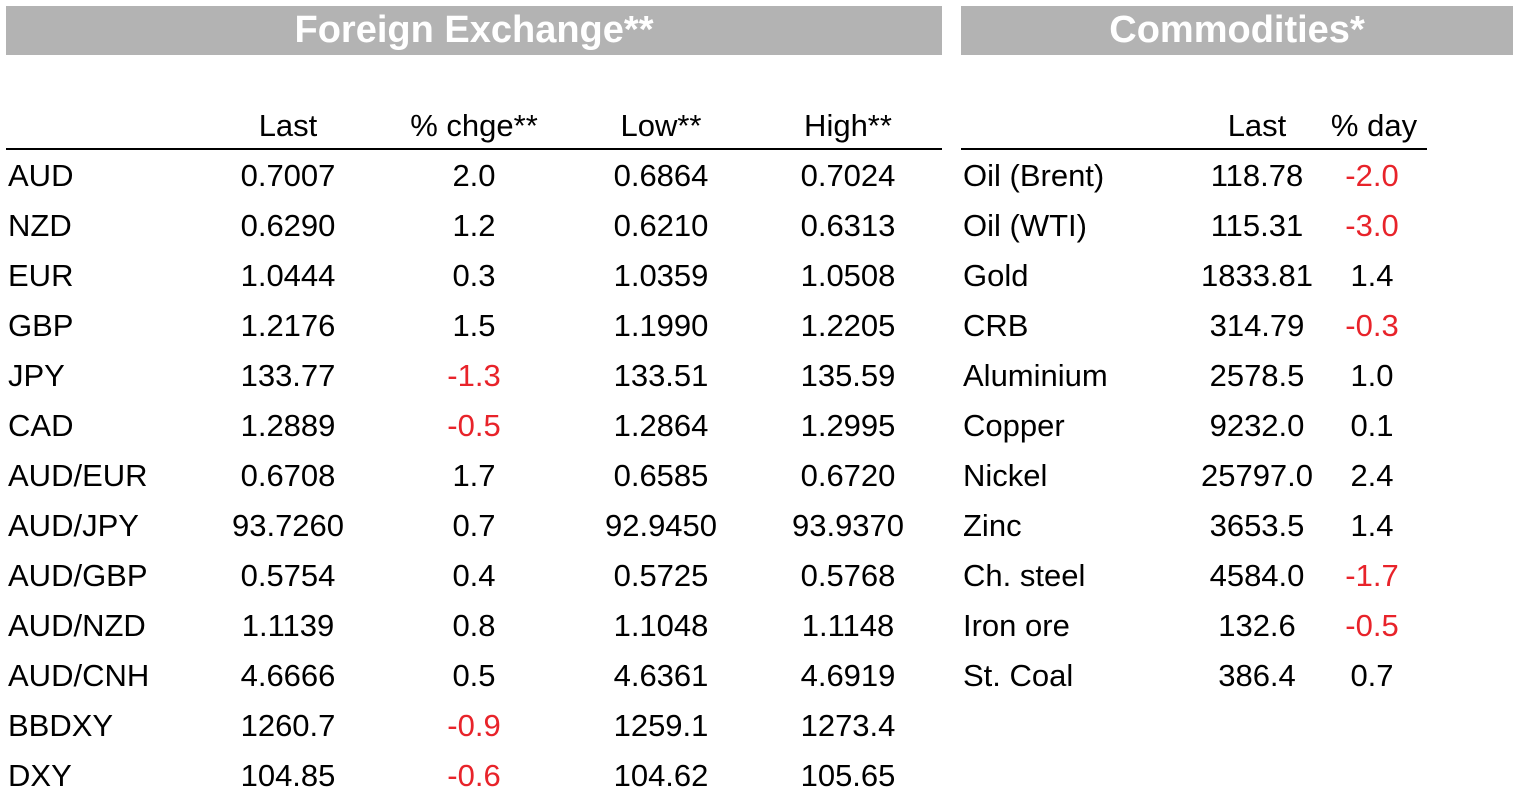 The height and width of the screenshot is (800, 1518). Describe the element at coordinates (661, 275) in the screenshot. I see `fx-low-value: 1.0359` at that location.